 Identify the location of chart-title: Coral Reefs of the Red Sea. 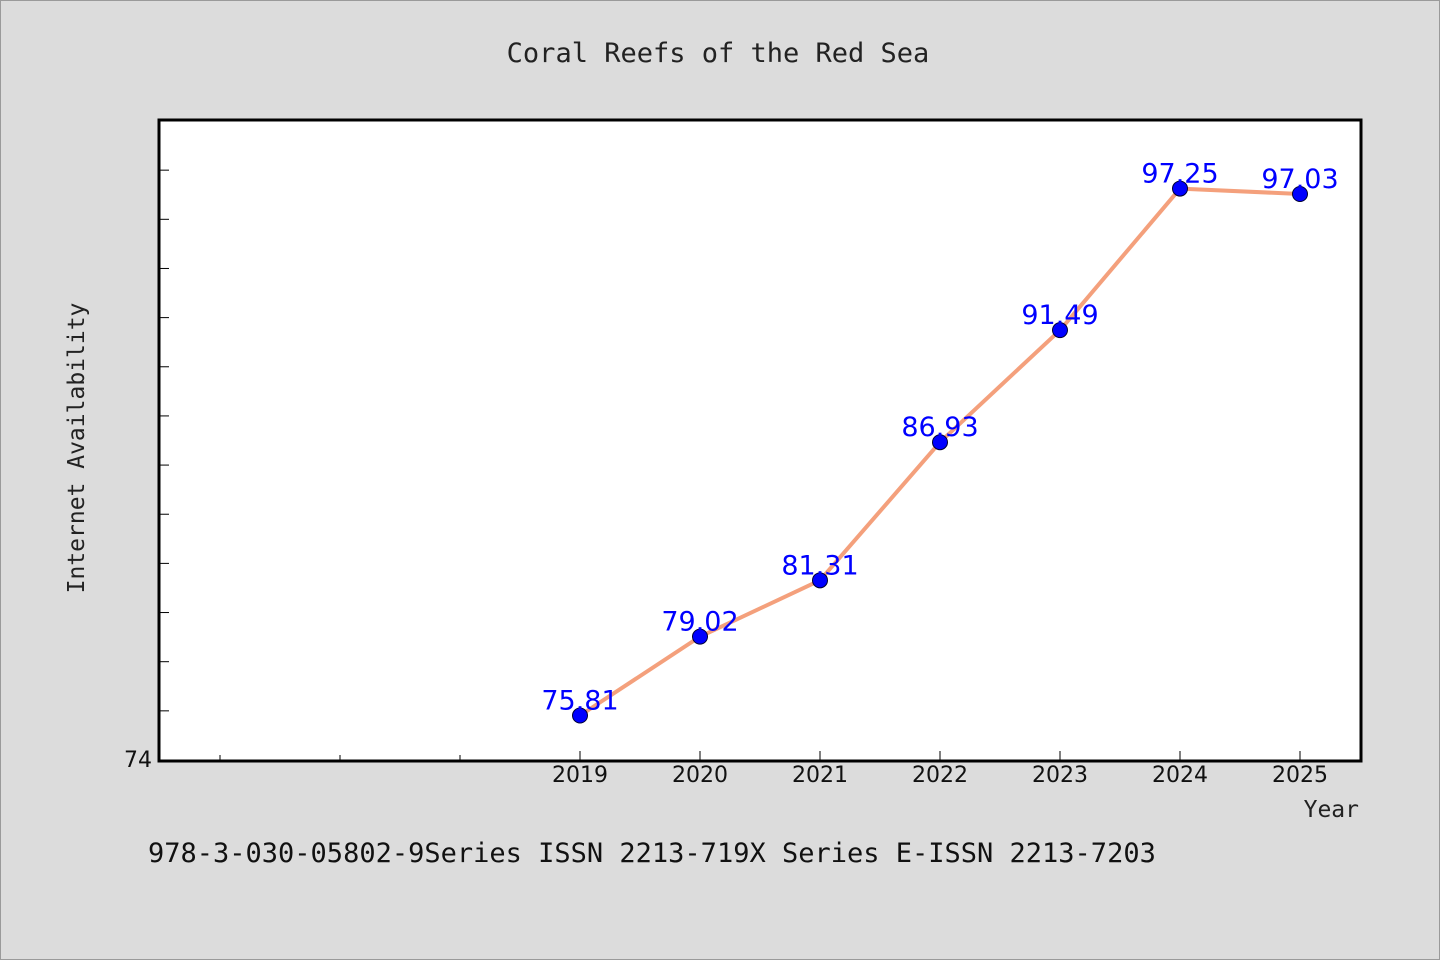
(718, 53).